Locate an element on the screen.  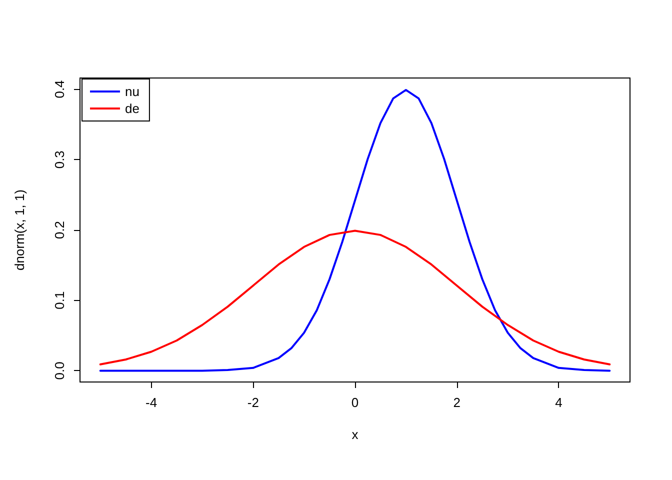
y-tick-label: 0.0 is located at coordinates (59, 371).